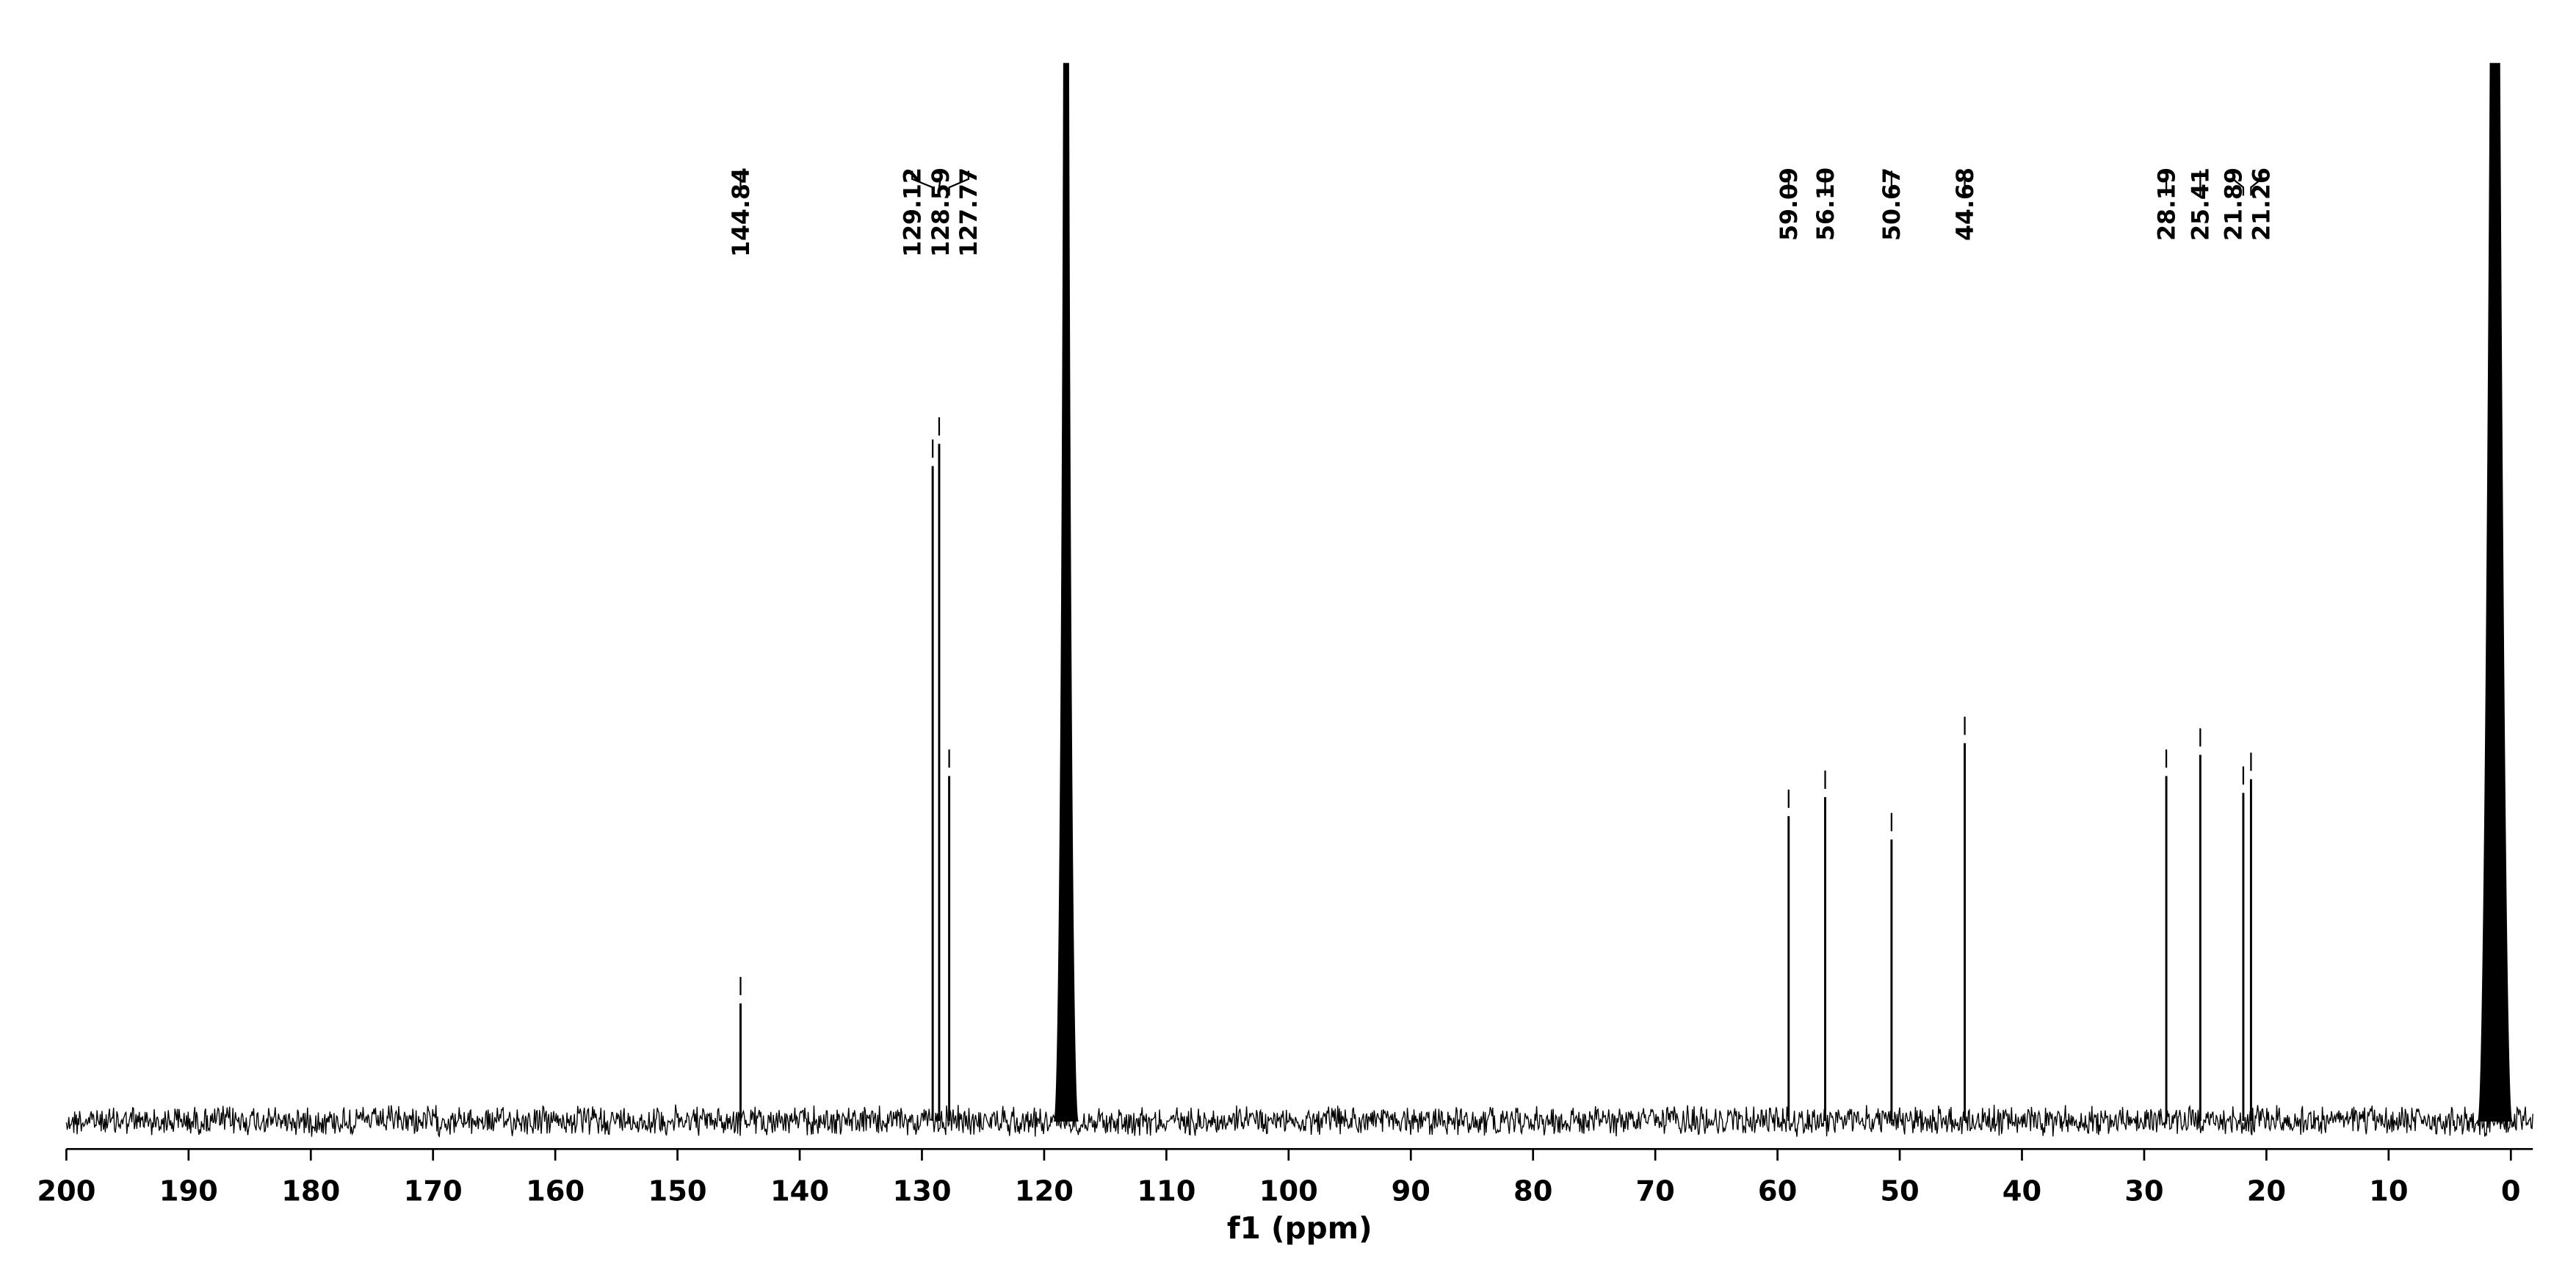 The height and width of the screenshot is (1281, 2576). What do you see at coordinates (2234, 204) in the screenshot?
I see `peak-label: 21.89` at bounding box center [2234, 204].